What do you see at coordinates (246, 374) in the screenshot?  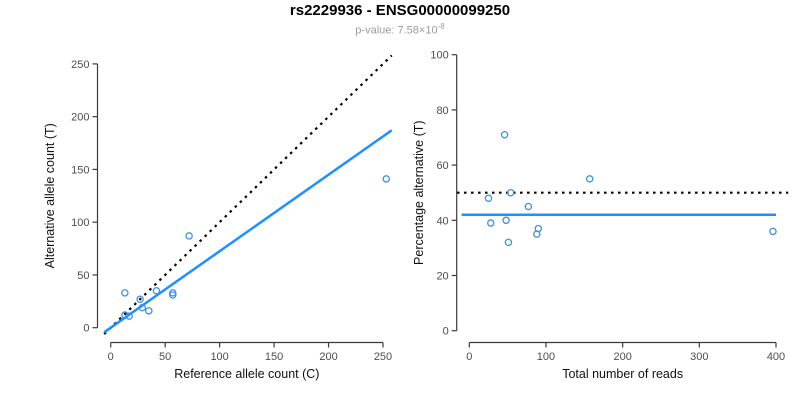 I see `x-axis-title: Reference allele count (C)` at bounding box center [246, 374].